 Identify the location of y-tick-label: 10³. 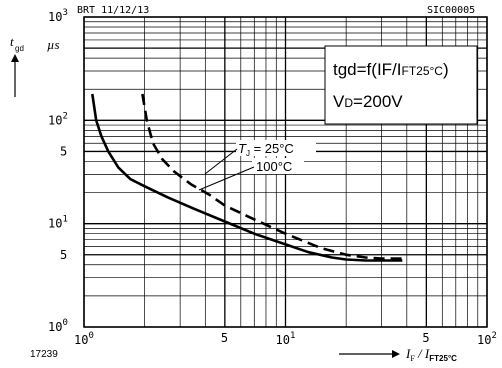
(58, 16).